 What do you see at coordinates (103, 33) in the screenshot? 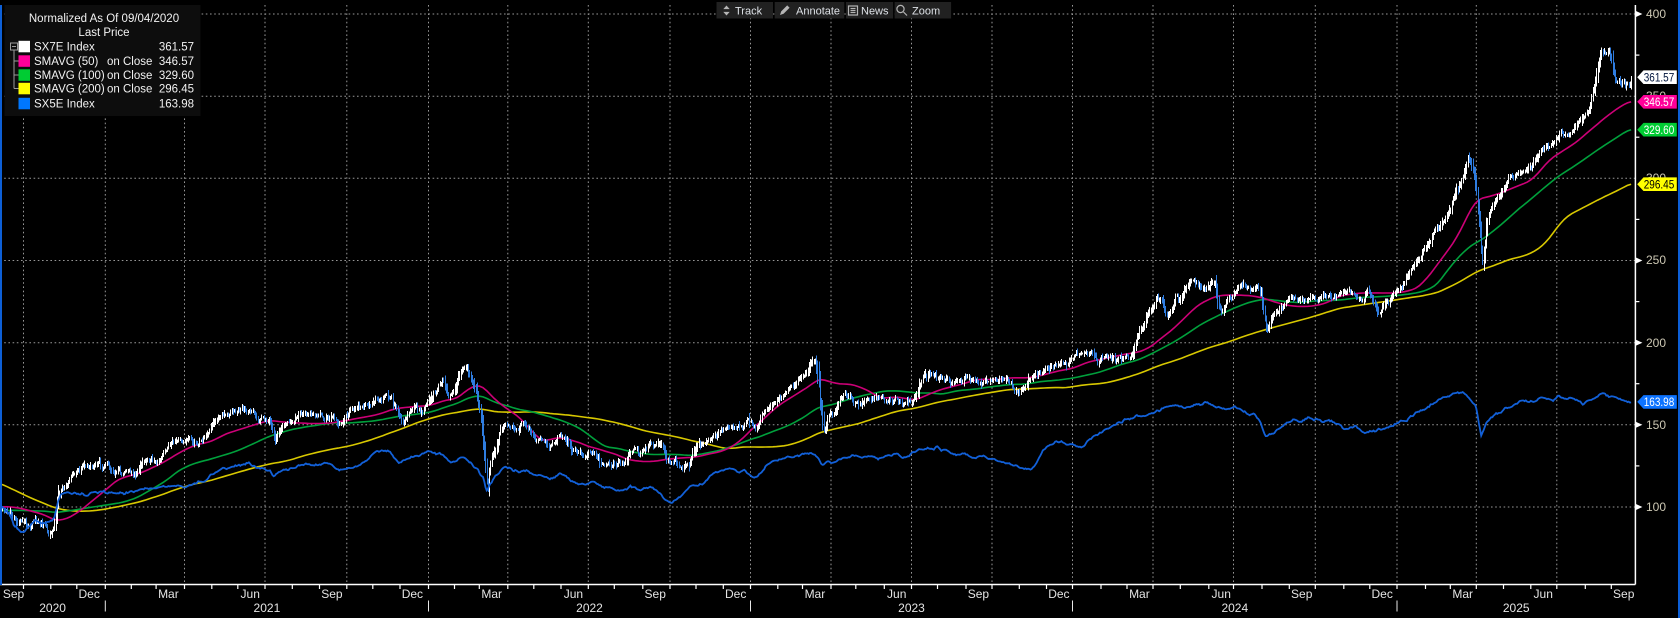
I see `svg-text: Last Price` at bounding box center [103, 33].